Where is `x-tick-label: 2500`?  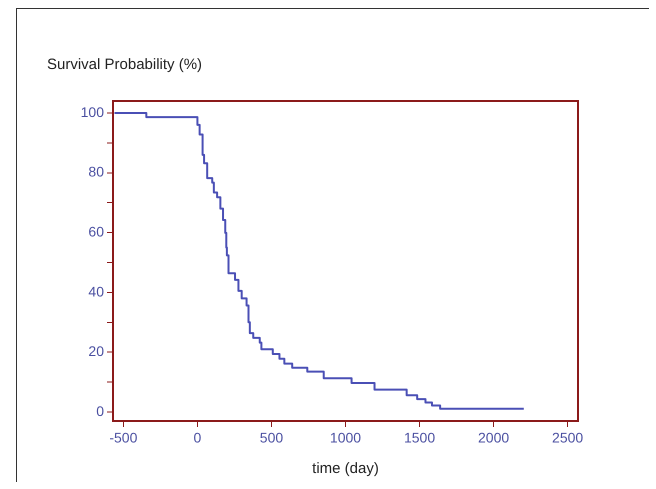
x-tick-label: 2500 is located at coordinates (568, 437).